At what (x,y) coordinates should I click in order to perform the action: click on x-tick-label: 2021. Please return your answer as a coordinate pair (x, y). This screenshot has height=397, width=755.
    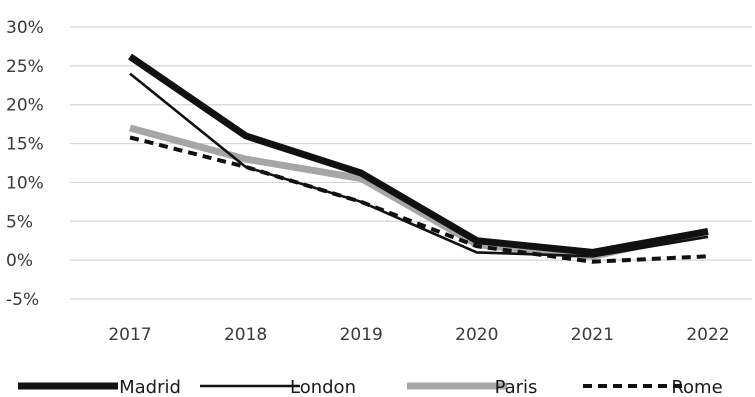
    Looking at the image, I should click on (592, 335).